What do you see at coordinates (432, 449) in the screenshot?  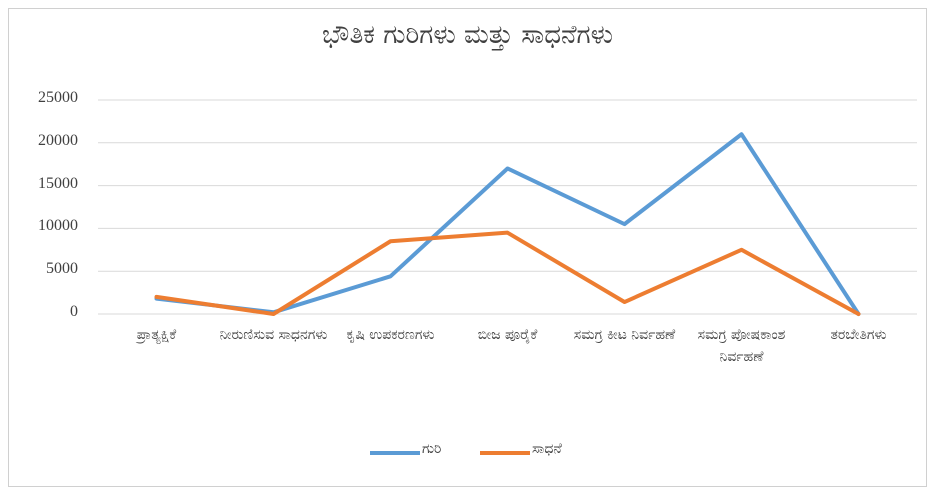 I see `legend-label: ಗುರಿ` at bounding box center [432, 449].